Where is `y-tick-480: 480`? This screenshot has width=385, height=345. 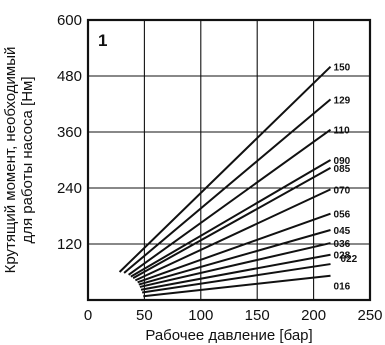 y-tick-480: 480 is located at coordinates (69, 76).